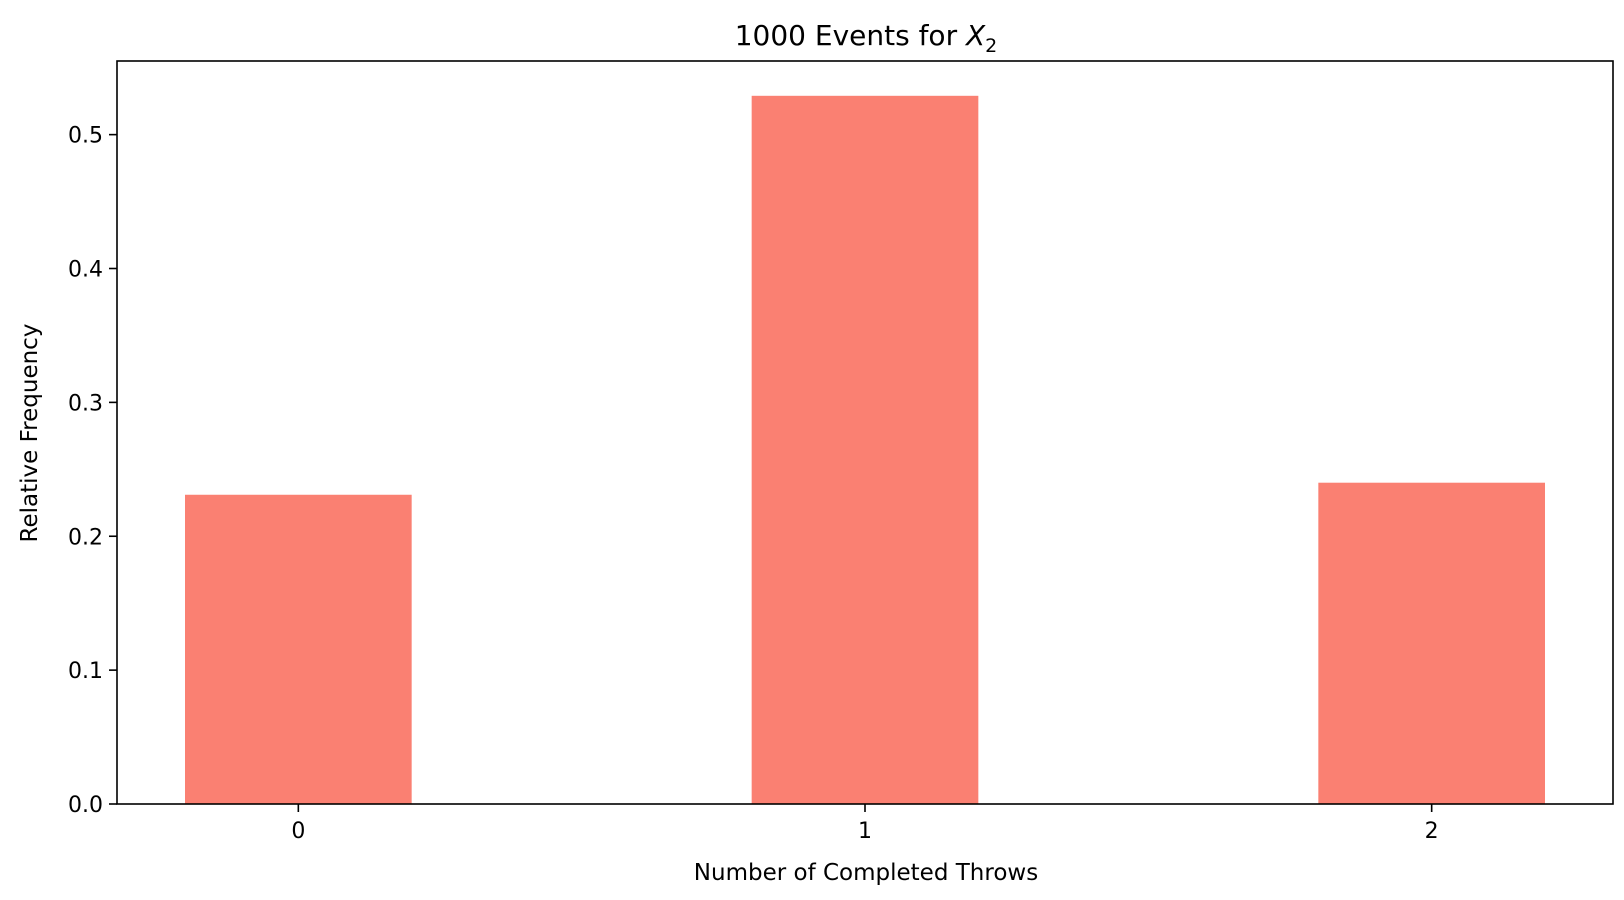 Image resolution: width=1624 pixels, height=900 pixels. What do you see at coordinates (975, 35) in the screenshot?
I see `chart-title-variable: X` at bounding box center [975, 35].